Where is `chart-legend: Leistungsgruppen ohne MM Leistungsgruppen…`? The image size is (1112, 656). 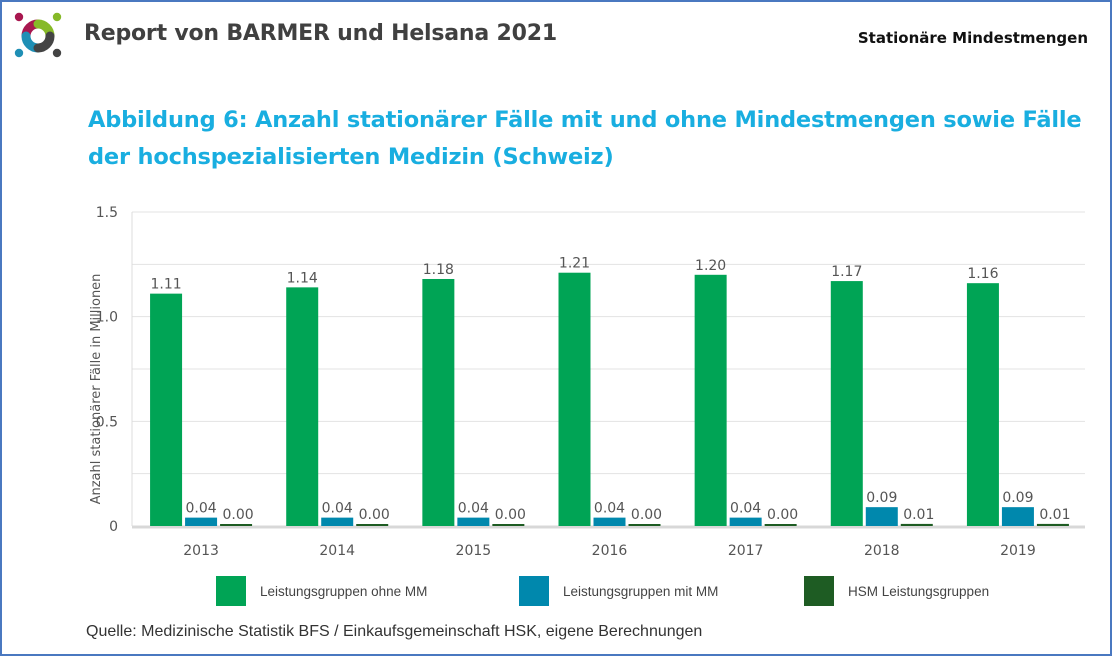
chart-legend: Leistungsgruppen ohne MM Leistungsgruppen… is located at coordinates (556, 592).